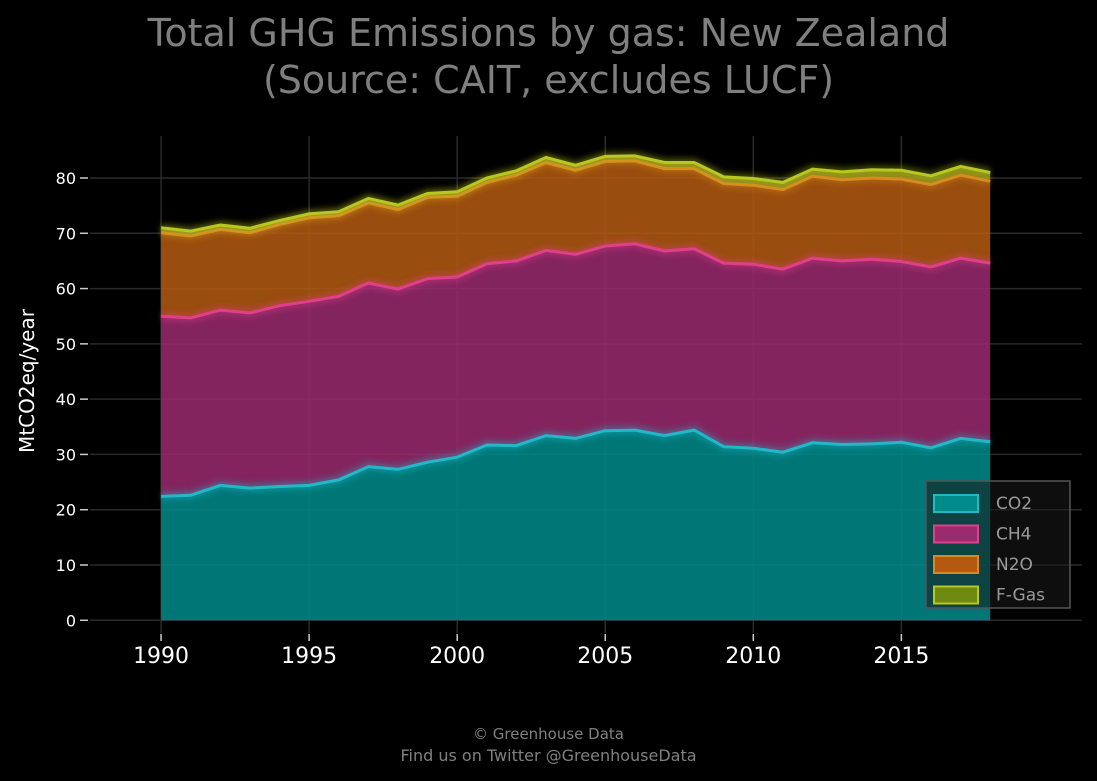  I want to click on line-co2, so click(576, 463).